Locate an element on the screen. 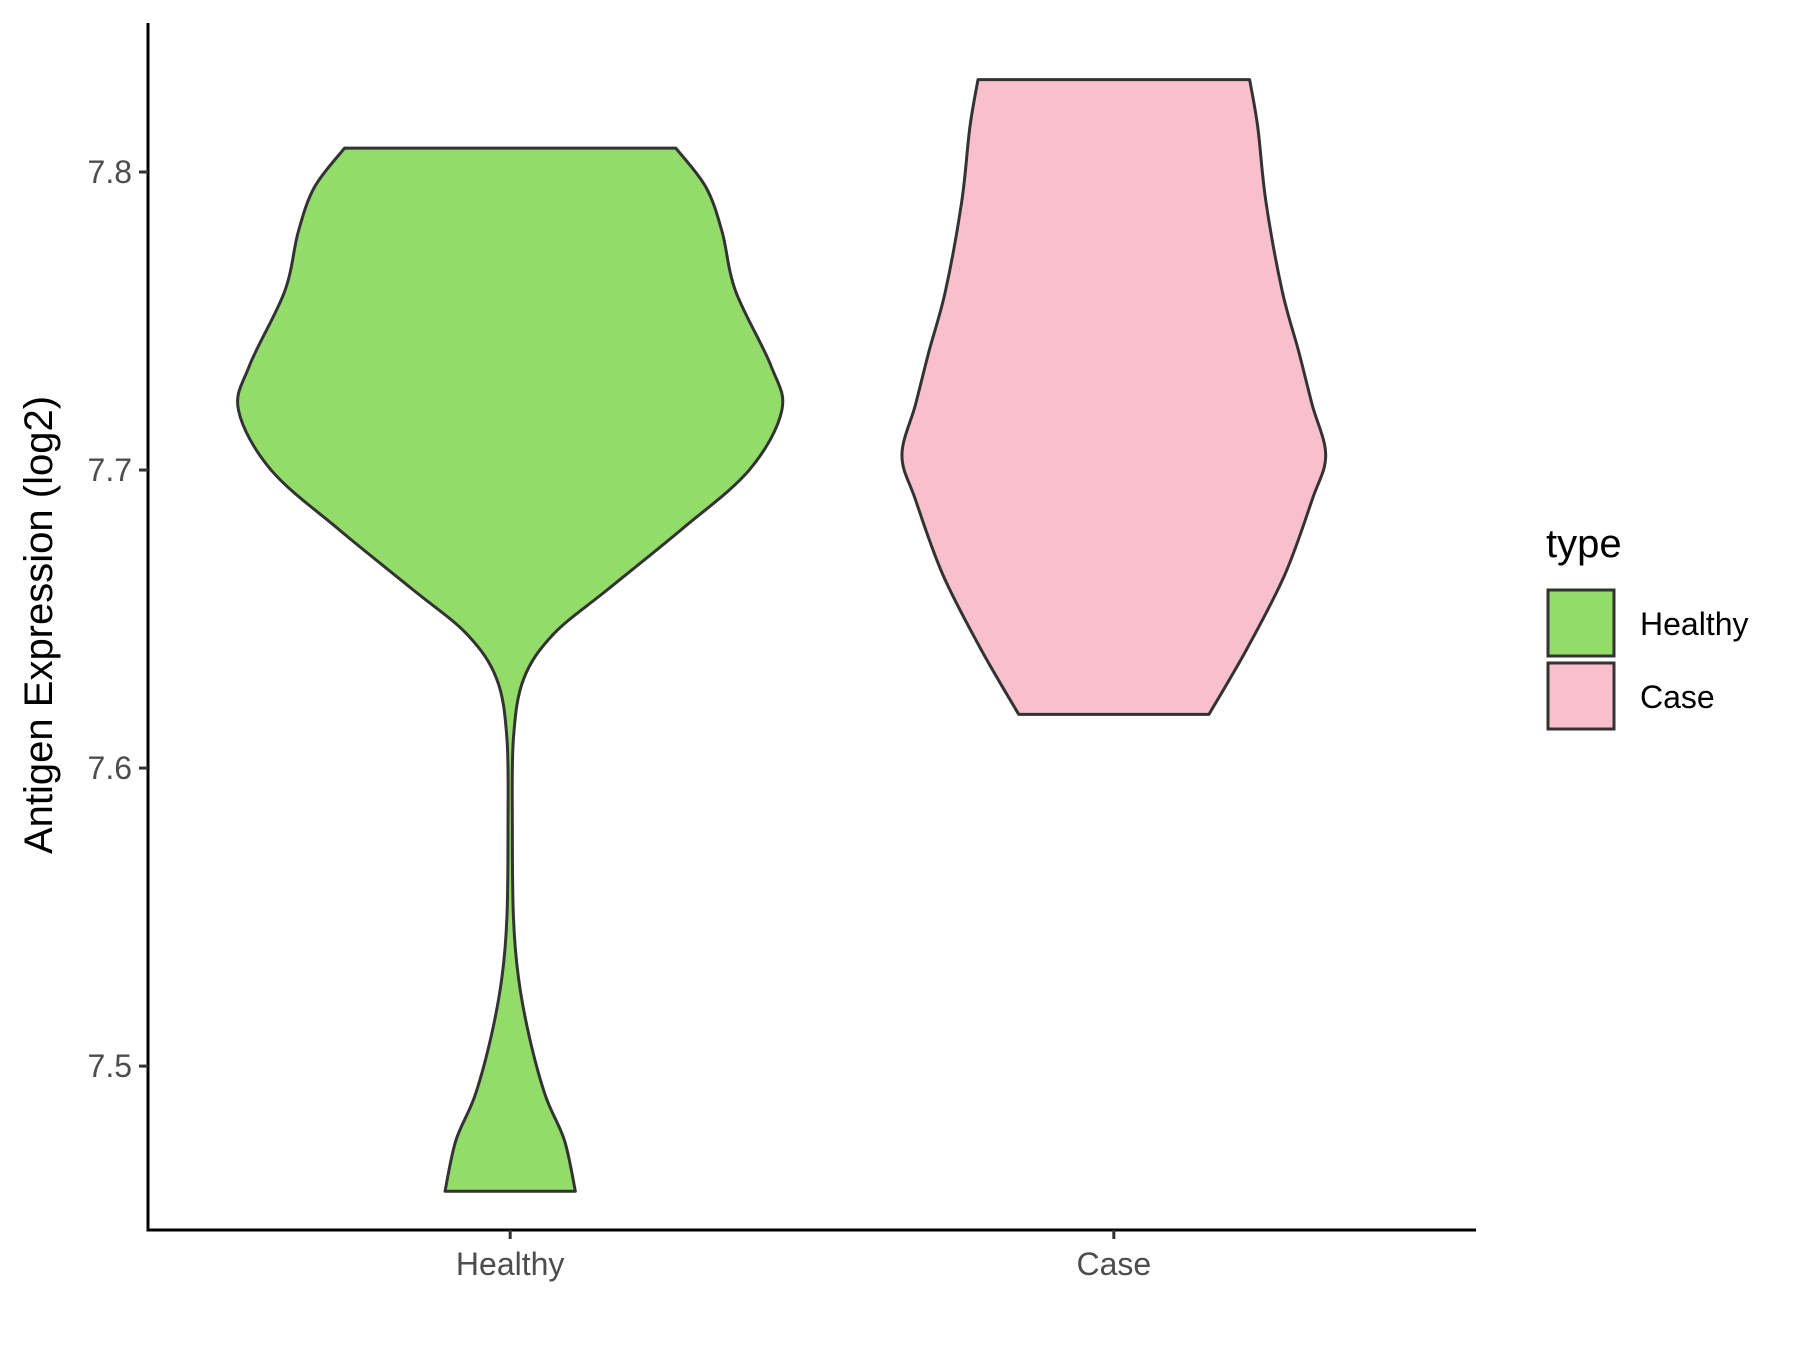 The height and width of the screenshot is (1355, 1800). y-ticks-group: 7.5 7.6 7.7 7.8 is located at coordinates (118, 619).